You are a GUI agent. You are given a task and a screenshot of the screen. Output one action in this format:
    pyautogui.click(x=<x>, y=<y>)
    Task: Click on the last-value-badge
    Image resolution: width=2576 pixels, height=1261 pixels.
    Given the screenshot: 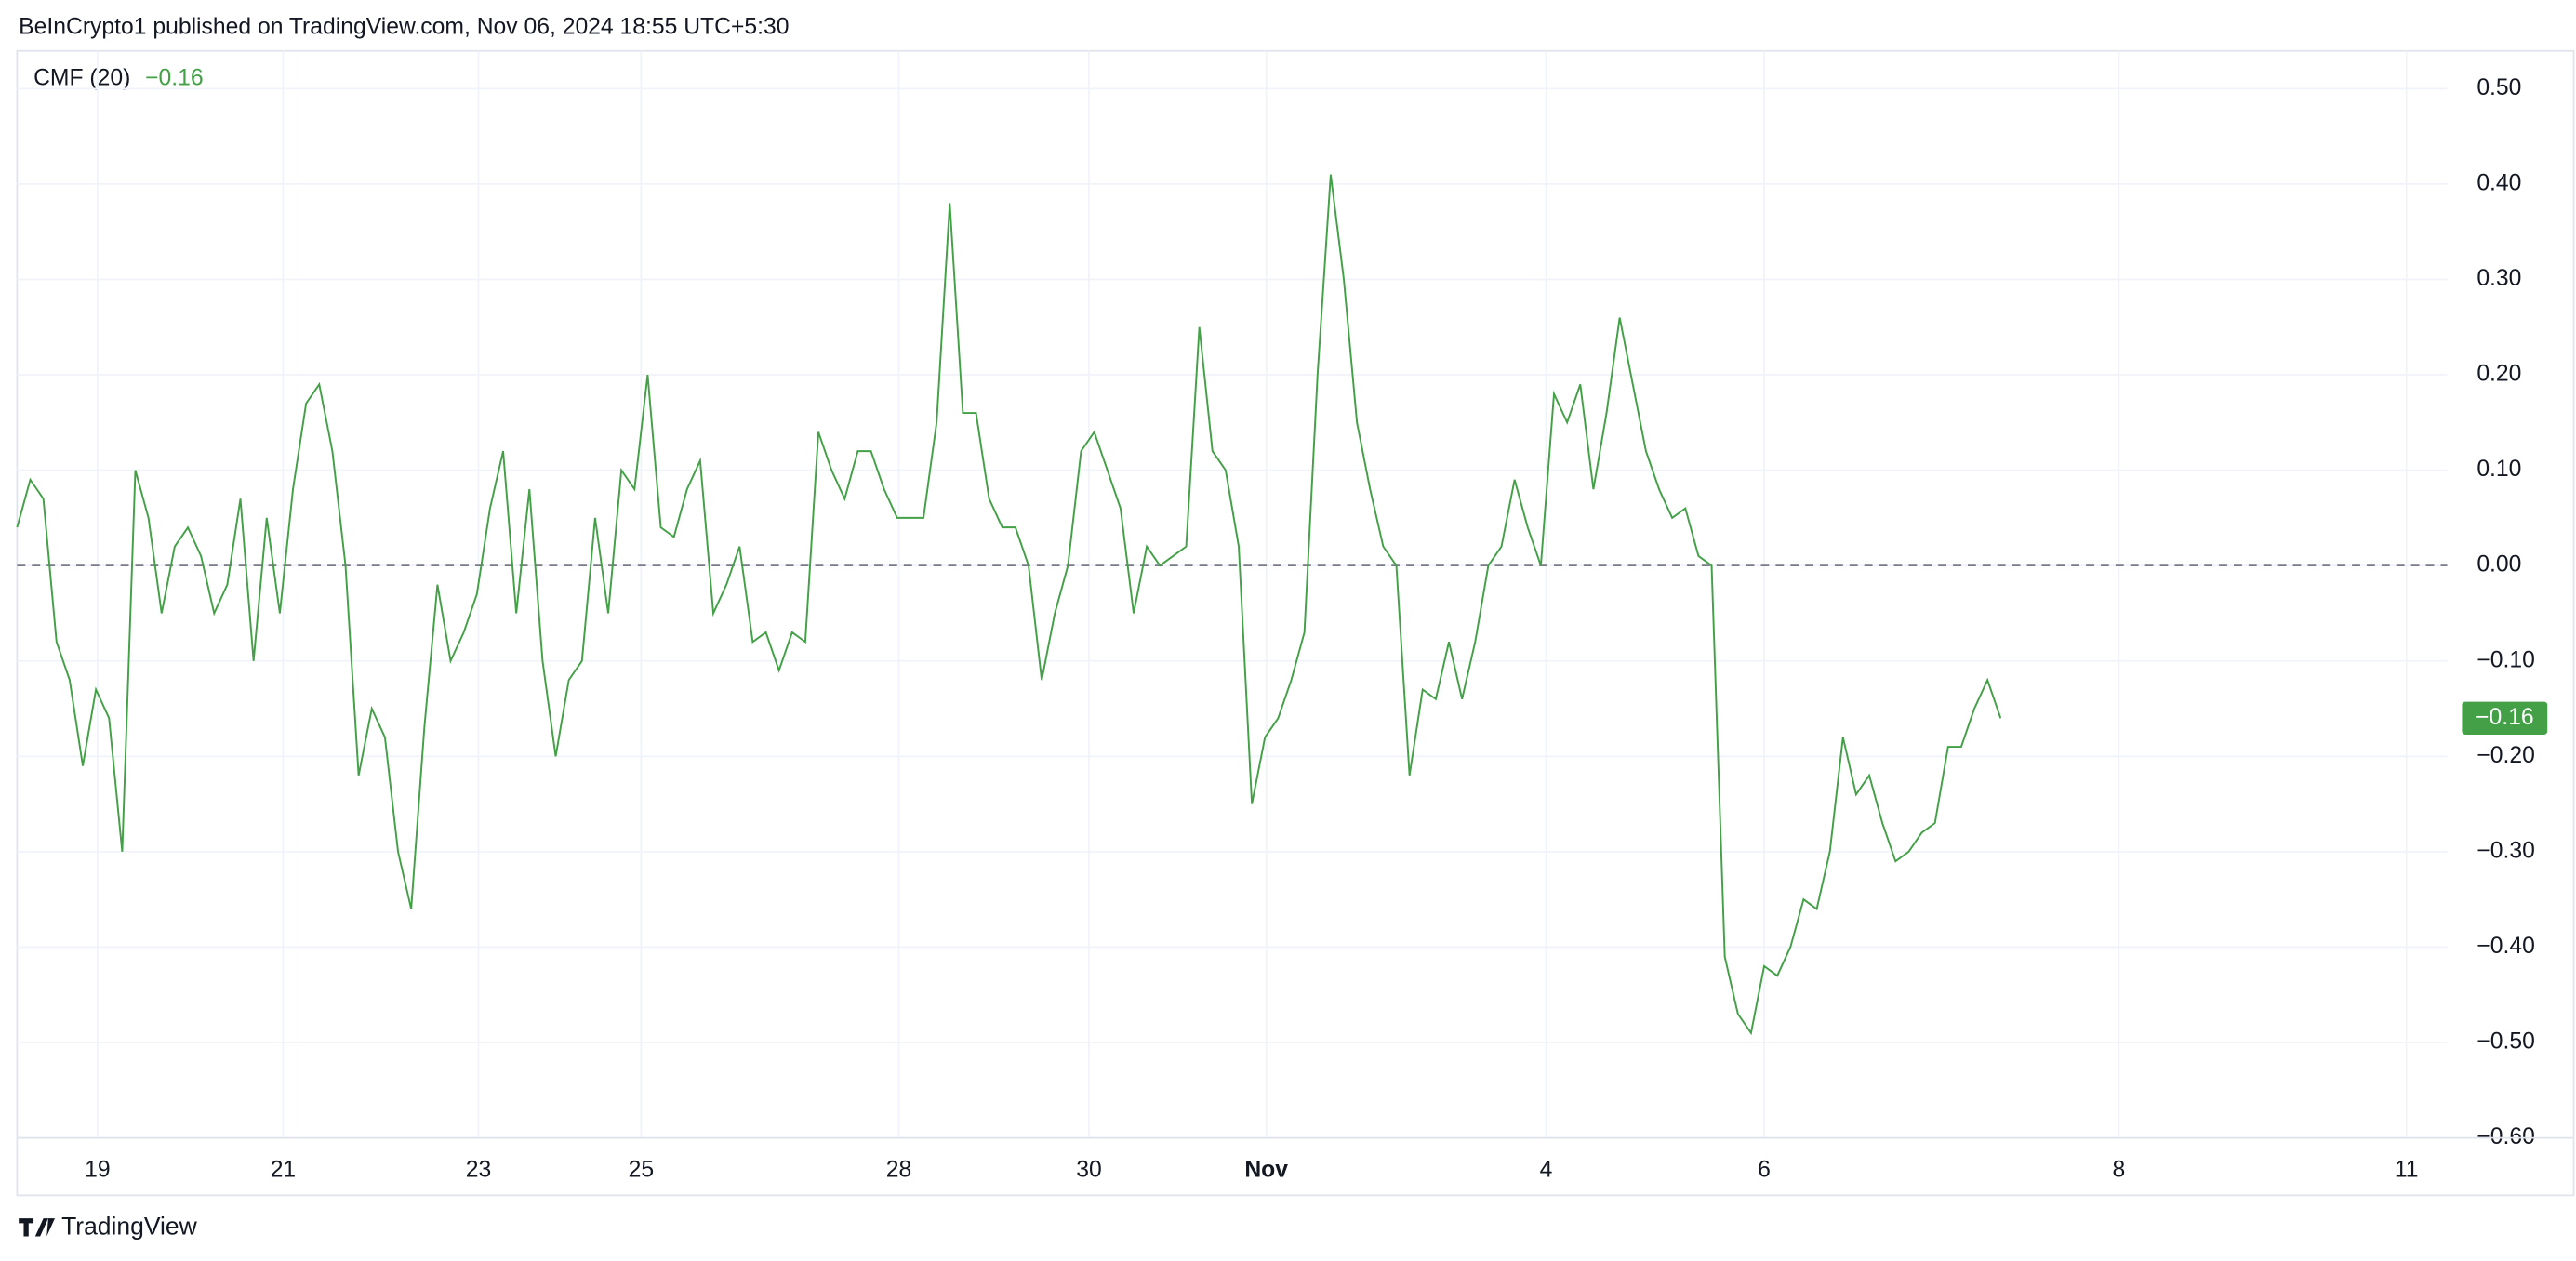 What is the action you would take?
    pyautogui.click(x=2505, y=718)
    